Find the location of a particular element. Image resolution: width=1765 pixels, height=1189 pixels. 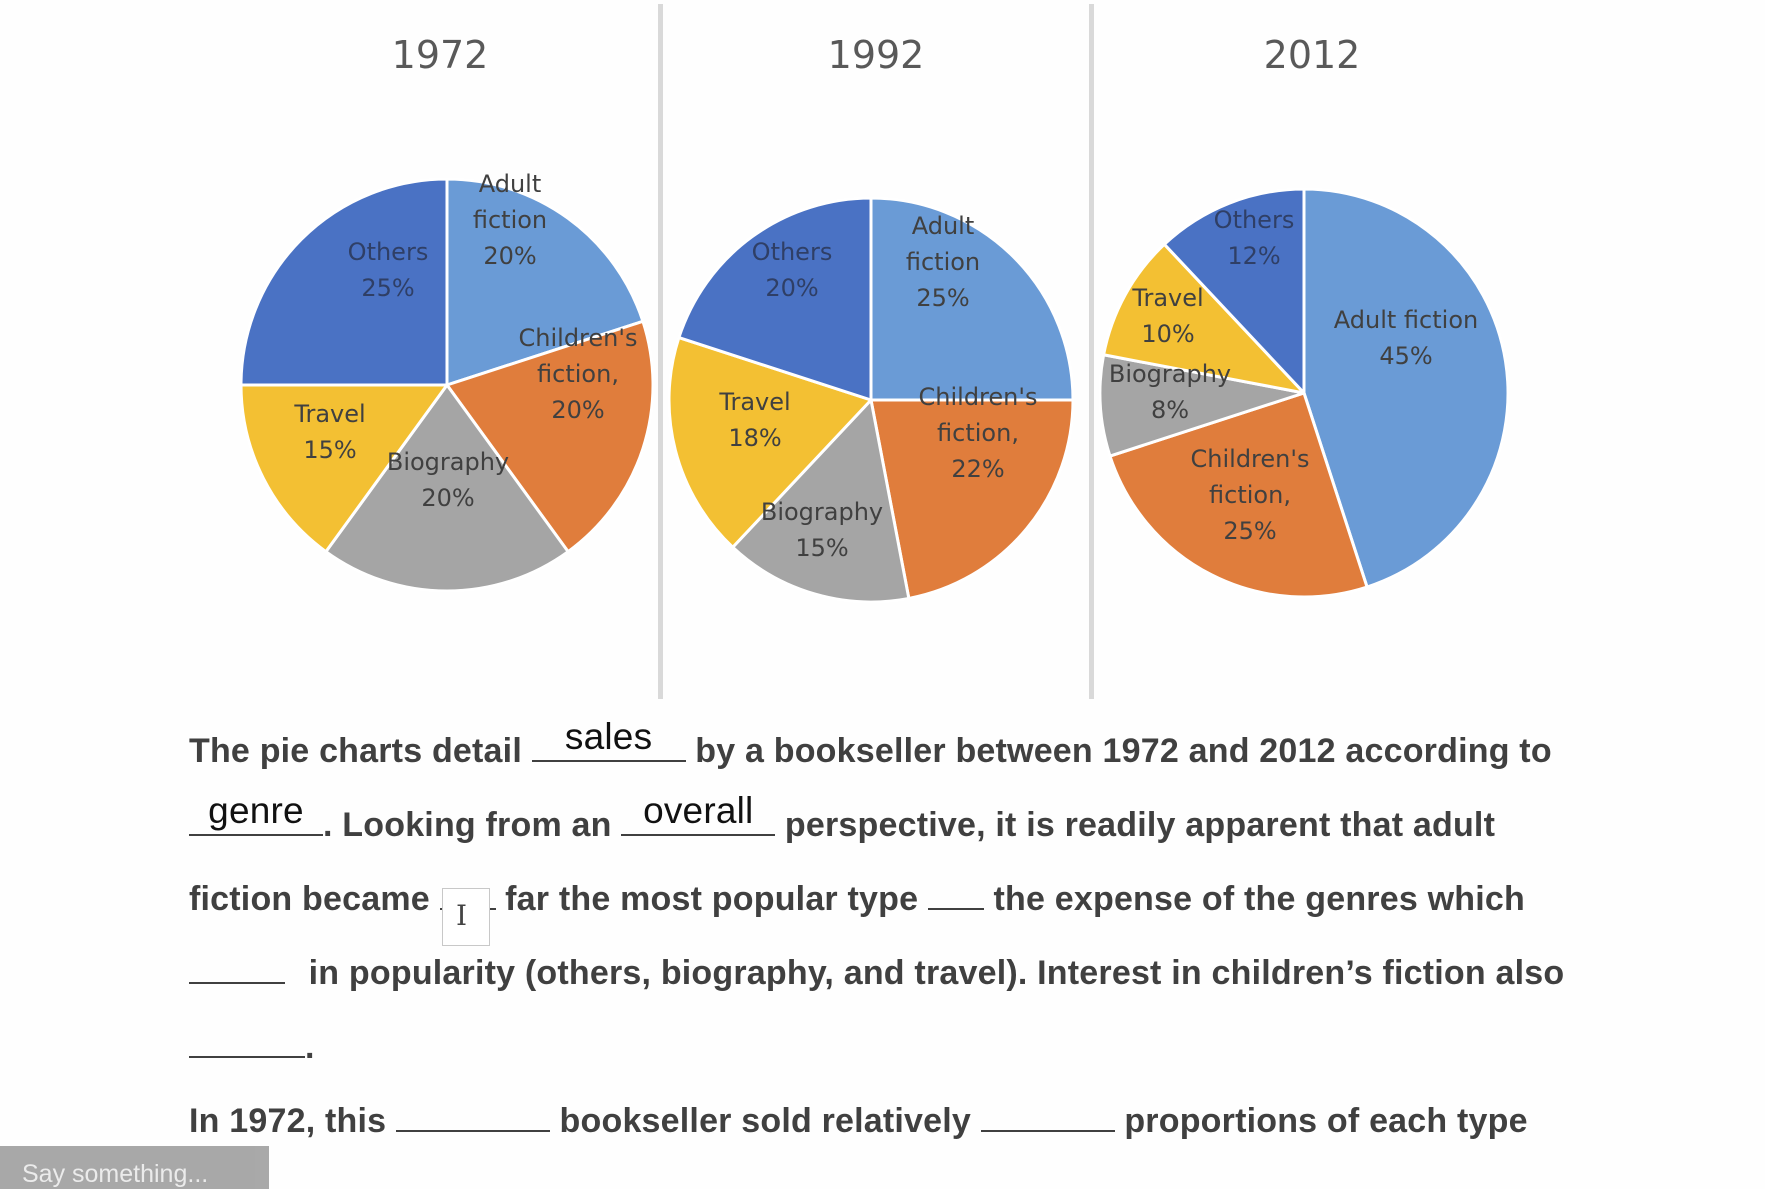

blank-3: overall is located at coordinates (698, 813).